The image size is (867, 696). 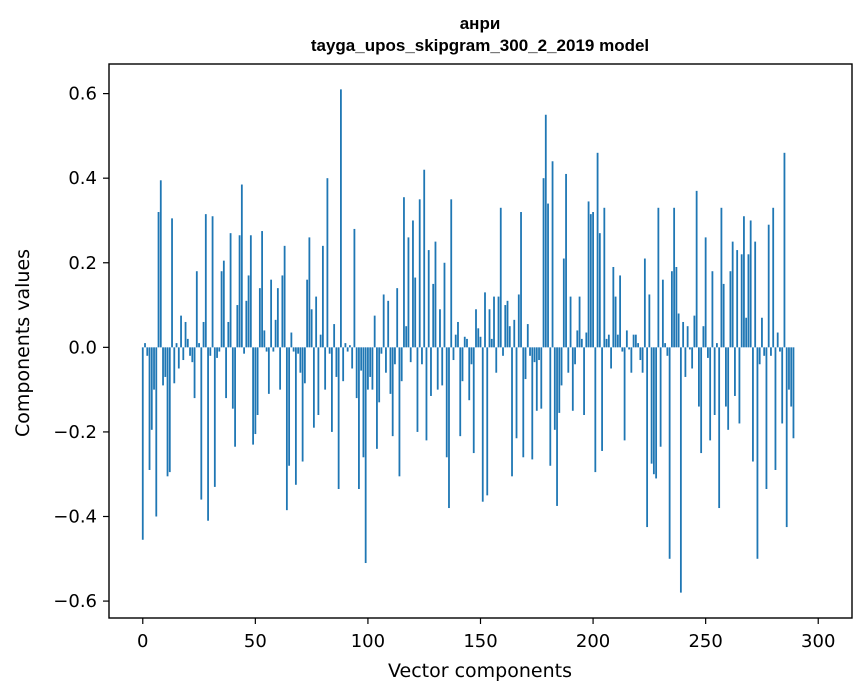 What do you see at coordinates (480, 23) in the screenshot?
I see `chart-title: анри` at bounding box center [480, 23].